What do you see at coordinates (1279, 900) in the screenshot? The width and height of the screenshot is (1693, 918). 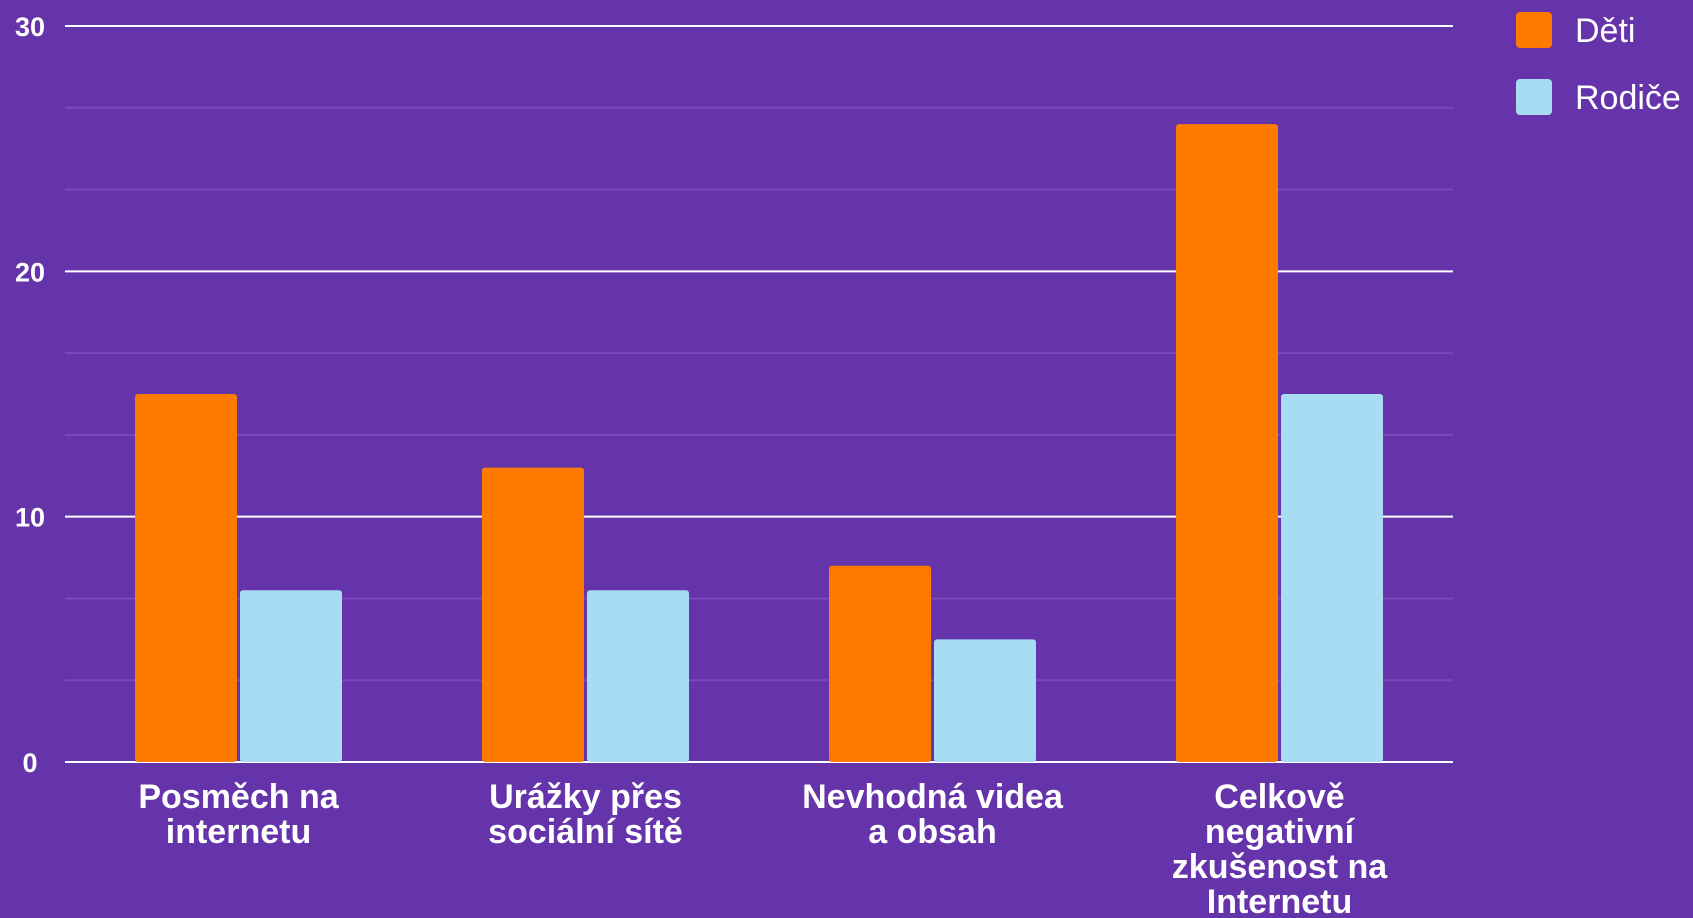 I see `x-category-label-line: Internetu` at bounding box center [1279, 900].